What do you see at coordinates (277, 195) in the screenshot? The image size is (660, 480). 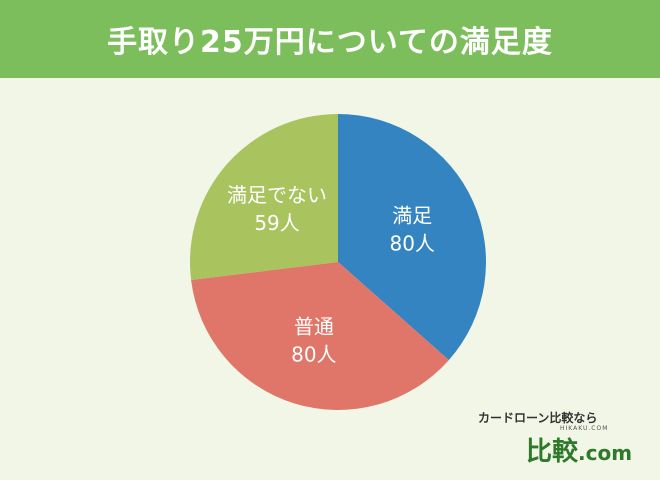 I see `slice-label-2: 満足でない` at bounding box center [277, 195].